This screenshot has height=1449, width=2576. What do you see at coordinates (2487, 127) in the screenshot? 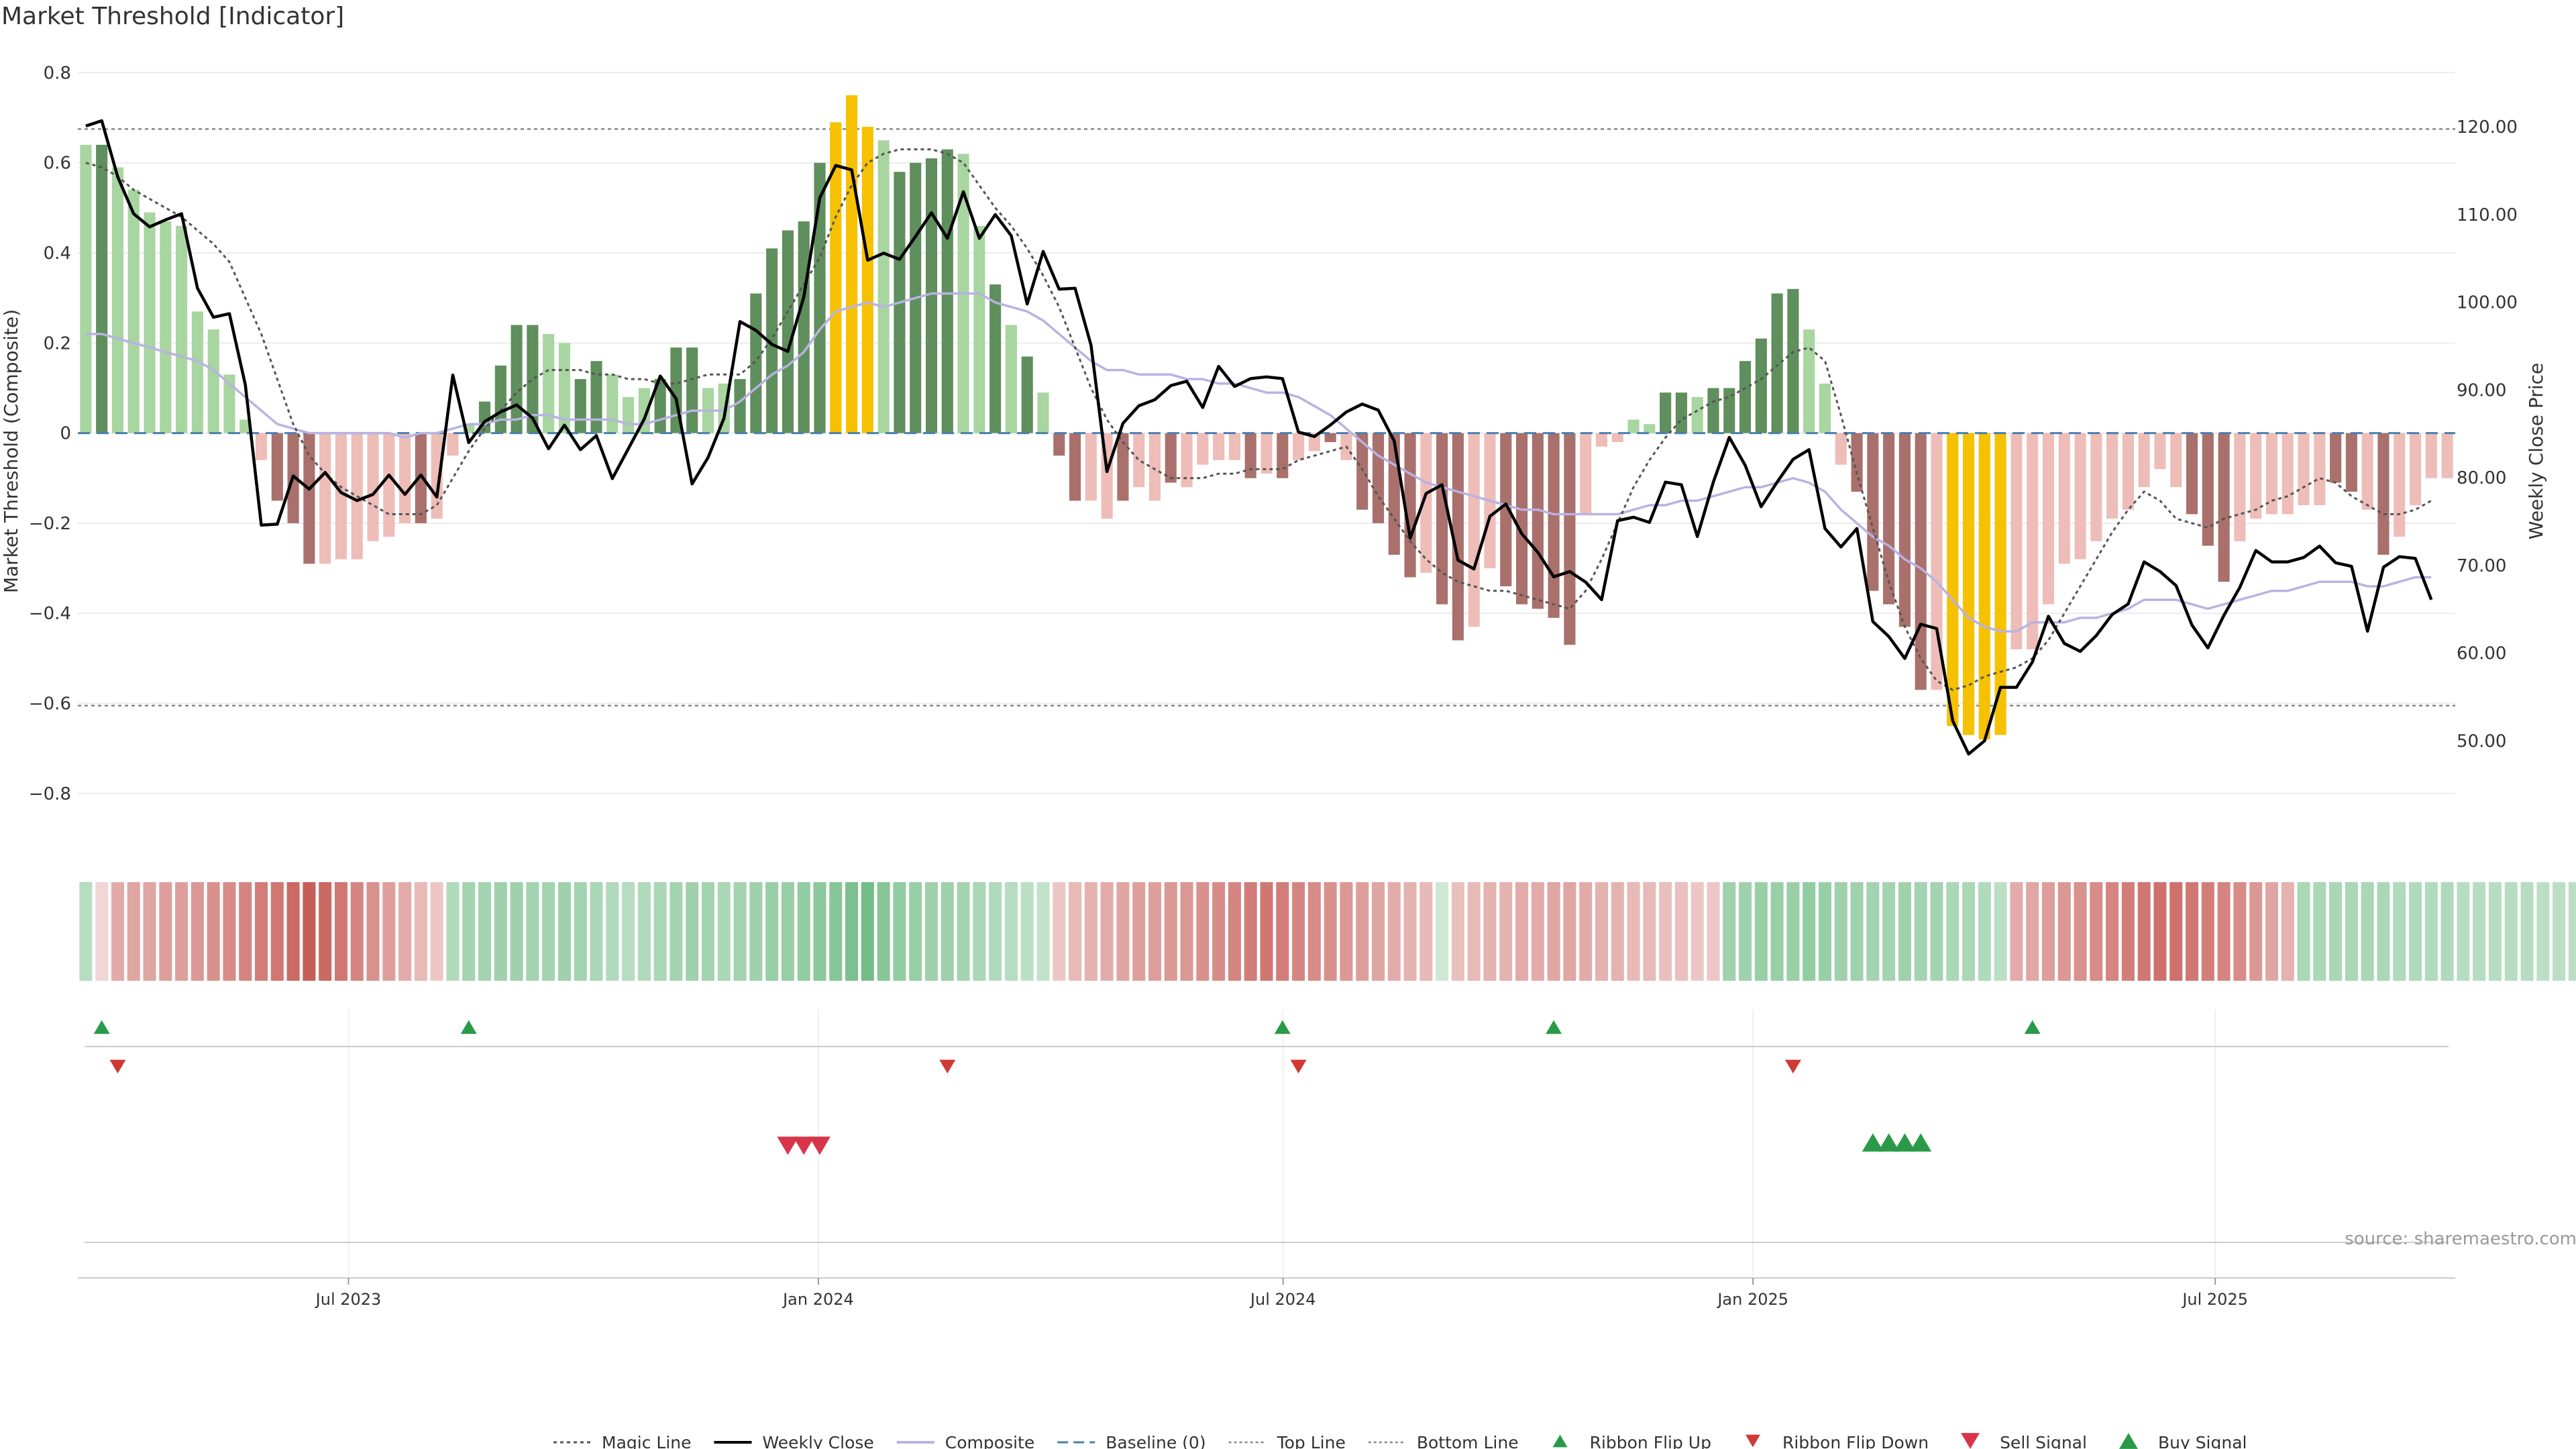
I see `y2-tick-label: 120.00` at bounding box center [2487, 127].